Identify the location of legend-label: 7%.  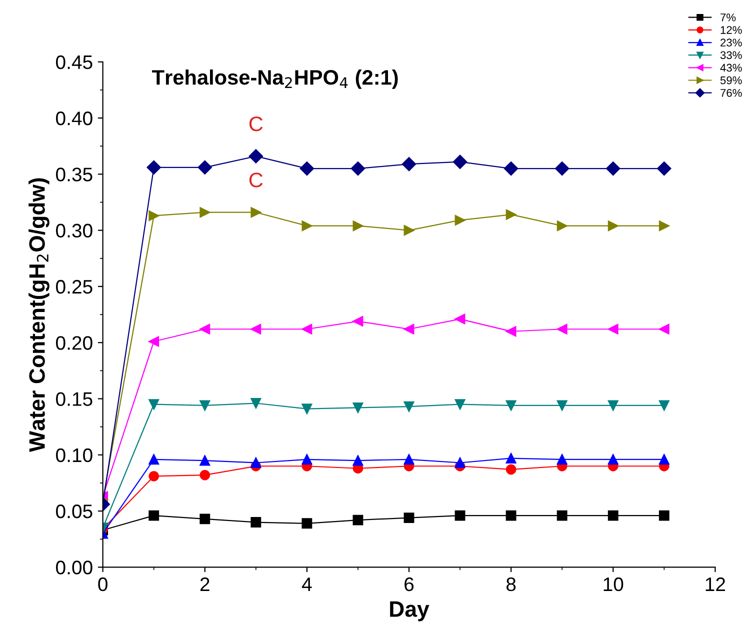
(728, 18).